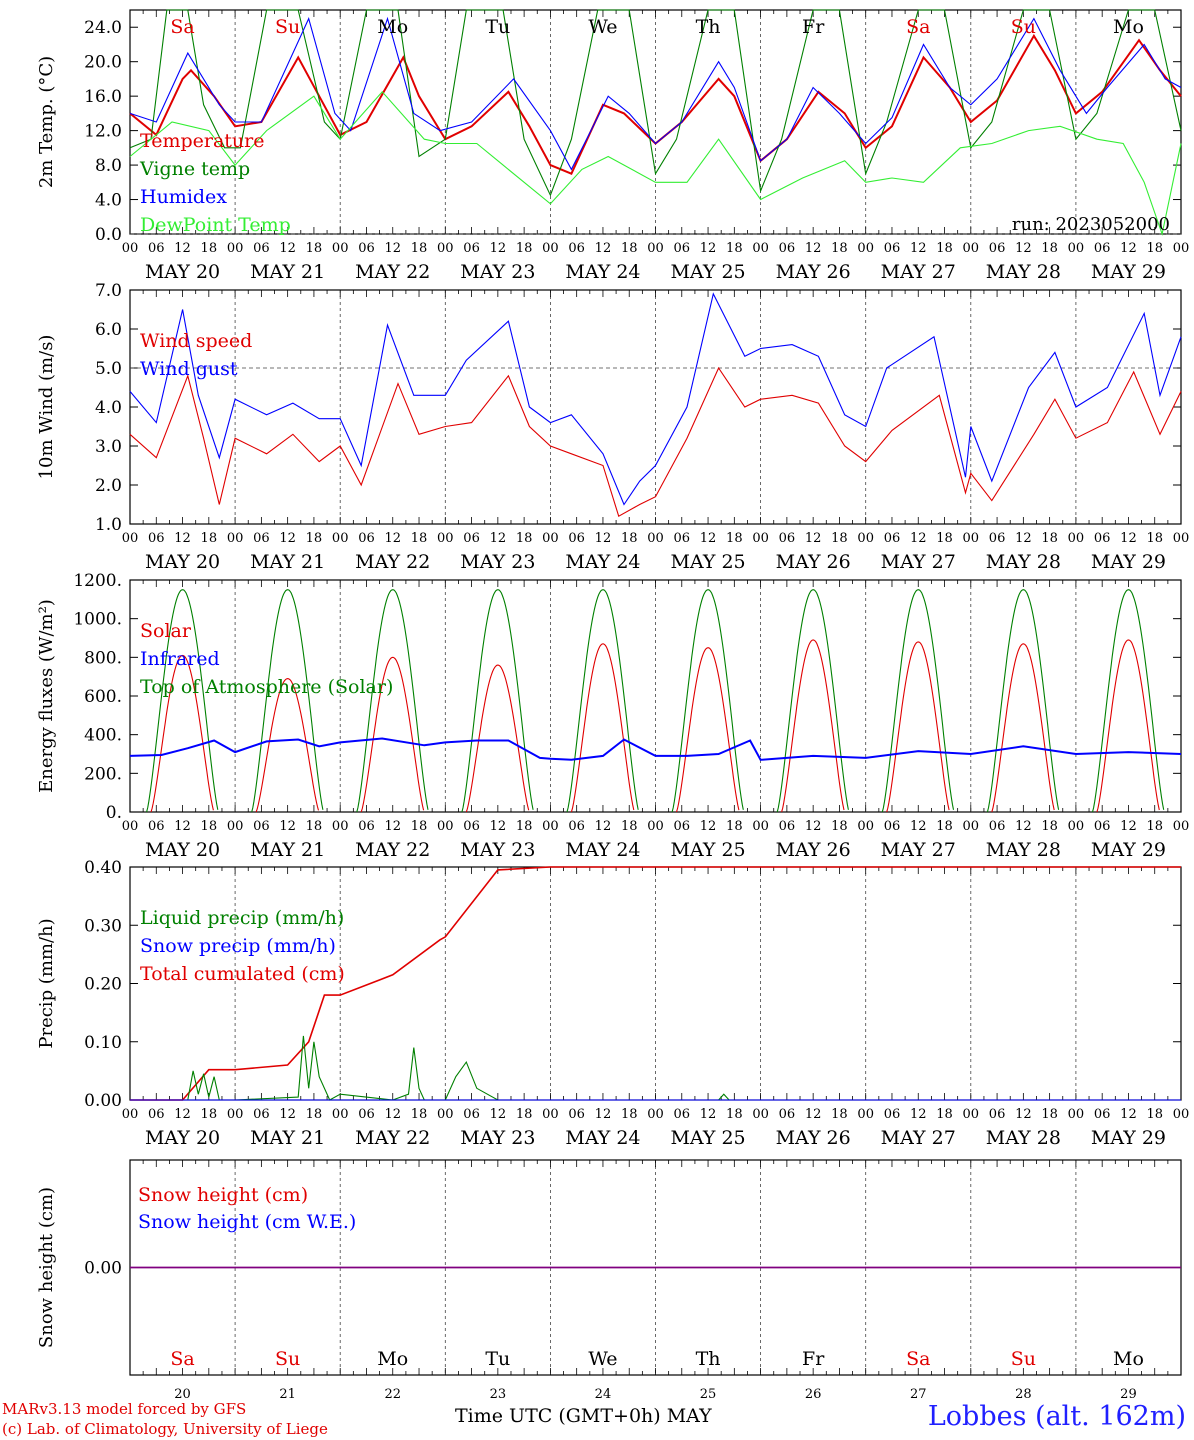 The image size is (1194, 1440). I want to click on day-label: MAY 26, so click(813, 272).